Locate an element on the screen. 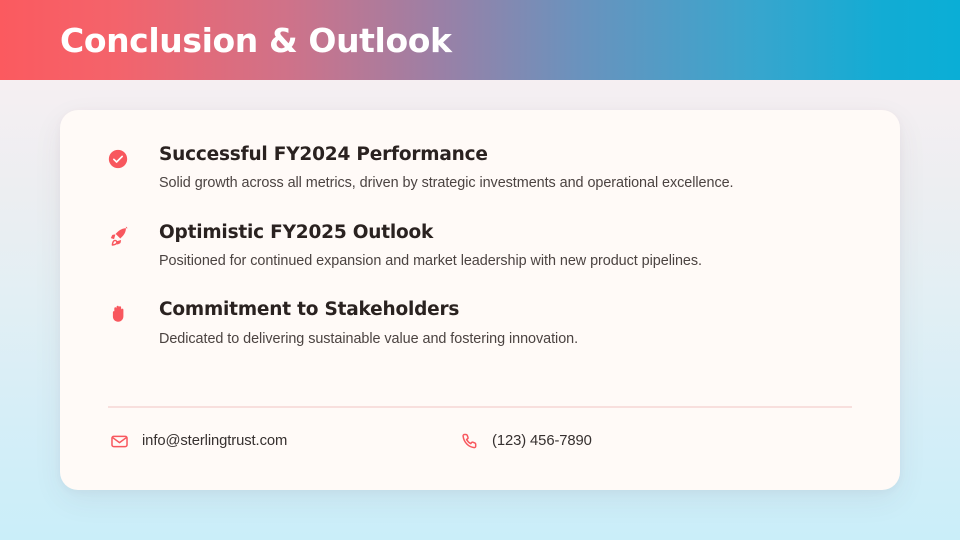 This screenshot has width=960, height=540. email-icon is located at coordinates (119, 441).